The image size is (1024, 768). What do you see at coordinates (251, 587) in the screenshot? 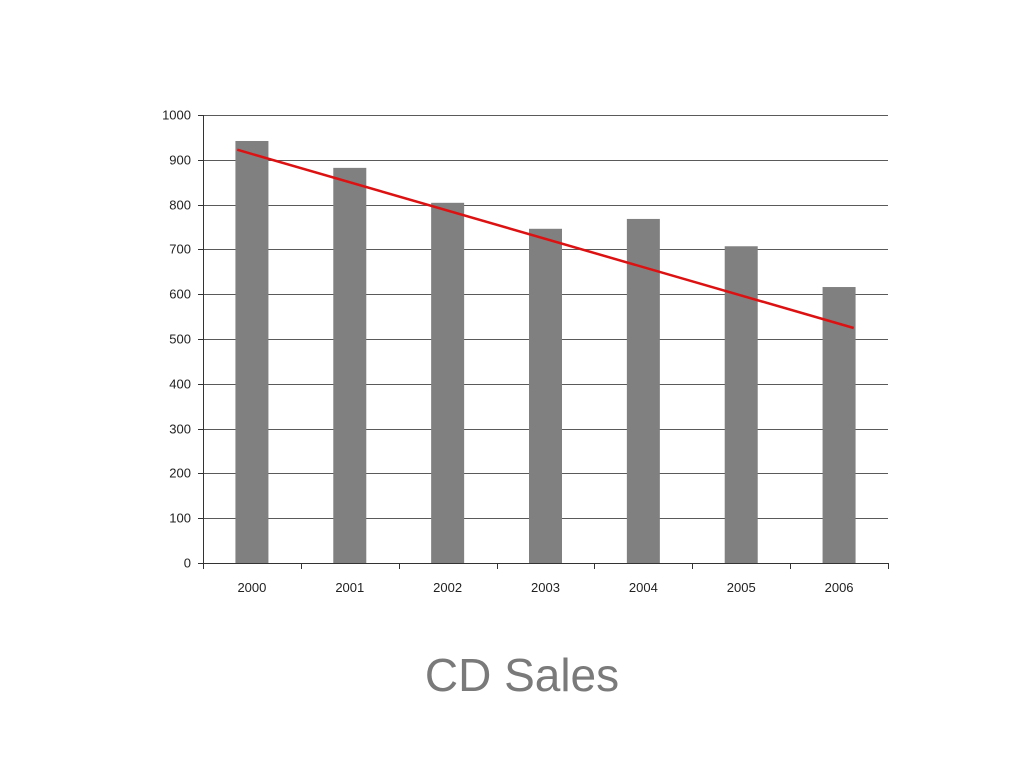
I see `x-tick-label: 2000` at bounding box center [251, 587].